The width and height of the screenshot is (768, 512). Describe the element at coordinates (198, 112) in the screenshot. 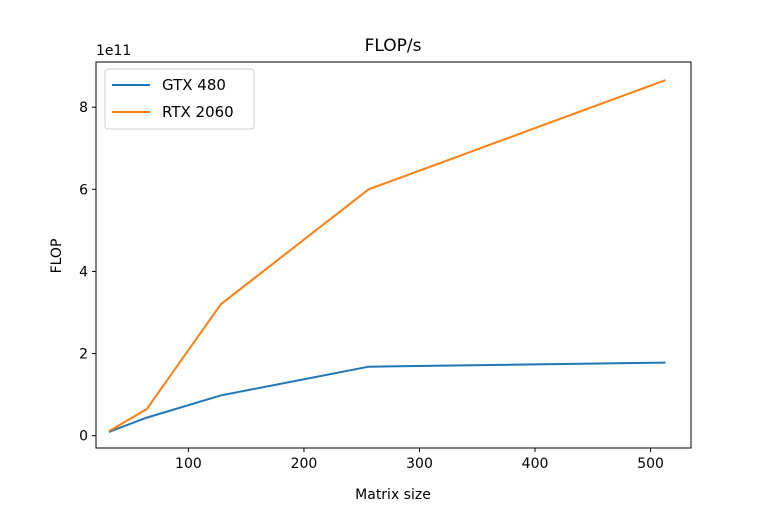

I see `legend-label: RTX 2060` at that location.